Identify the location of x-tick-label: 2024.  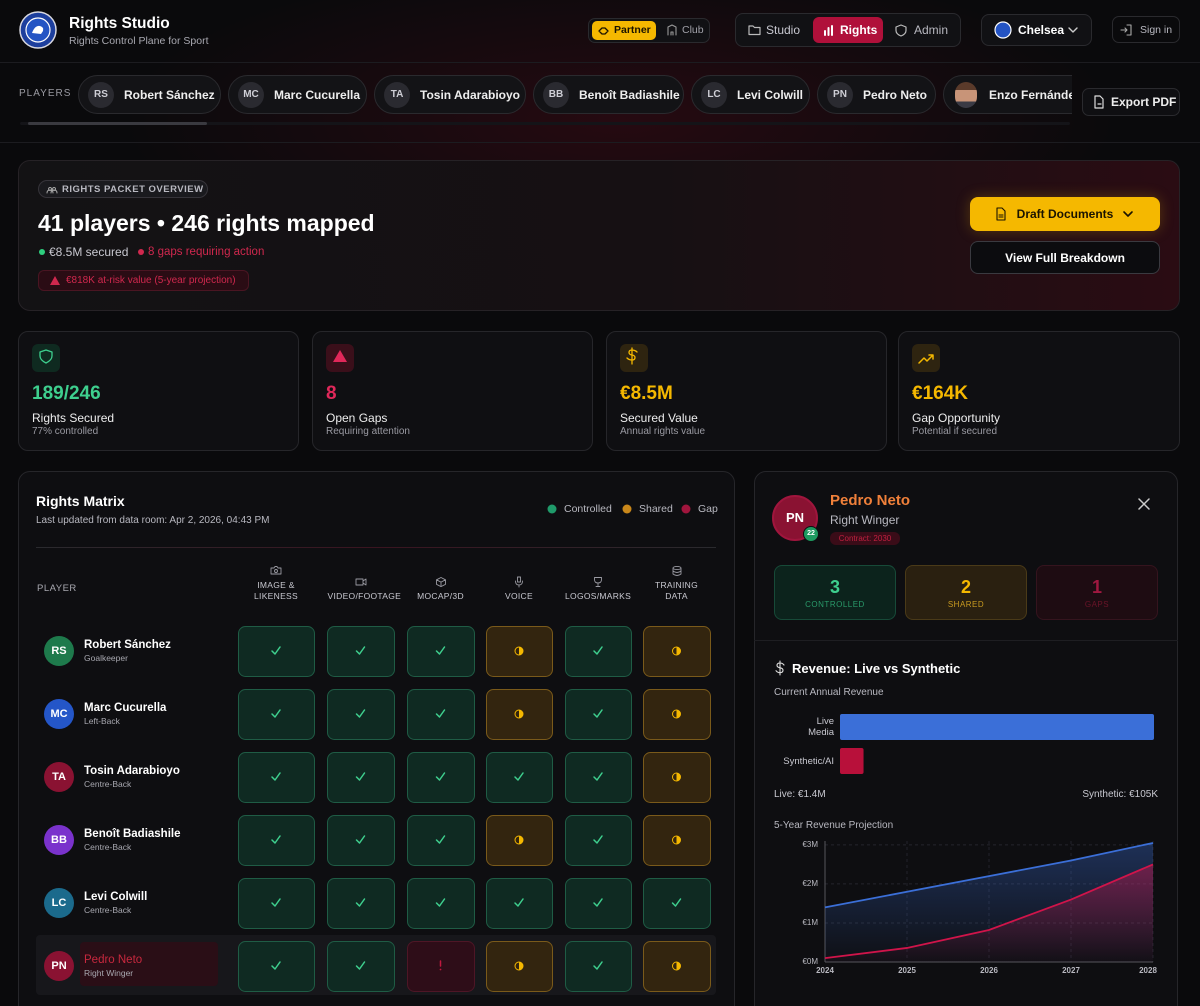
(825, 970).